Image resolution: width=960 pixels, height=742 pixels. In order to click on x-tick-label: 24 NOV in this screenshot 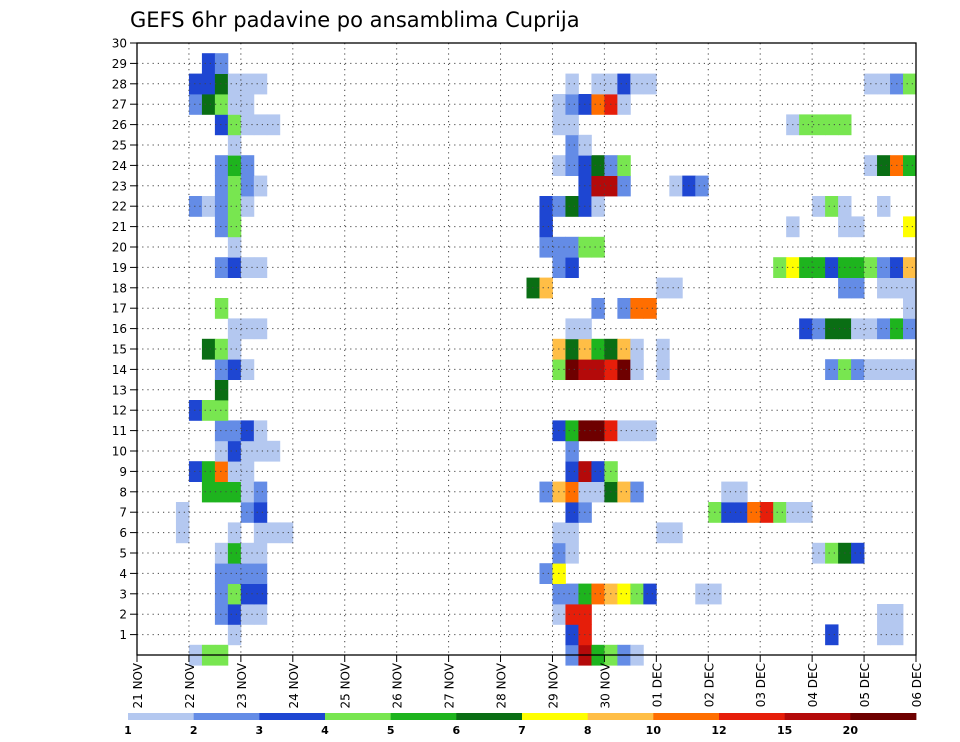, I will do `click(294, 685)`.